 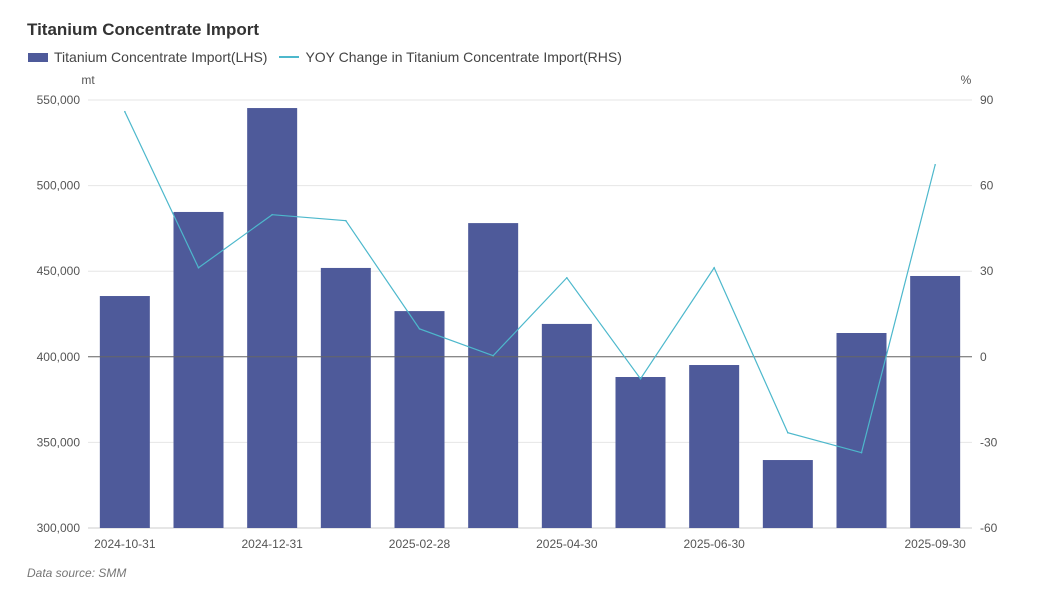 I want to click on x-tick-label: 2025-02-28, so click(x=420, y=544).